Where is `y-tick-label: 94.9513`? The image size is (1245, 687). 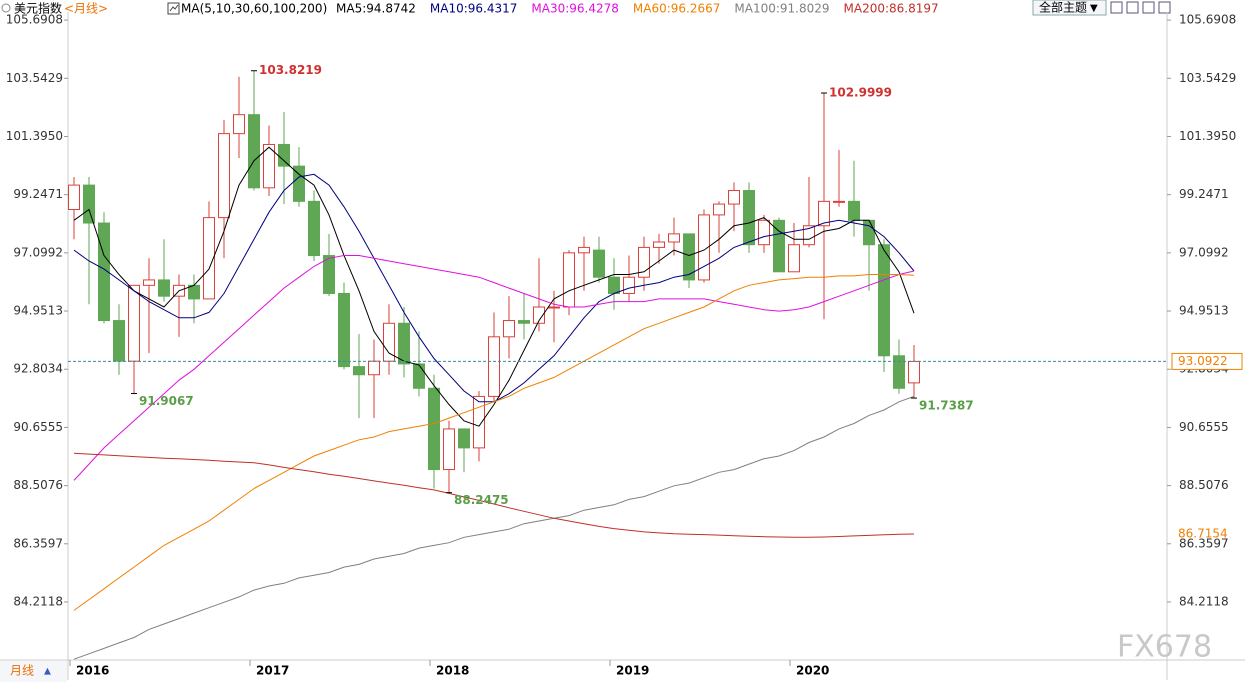 y-tick-label: 94.9513 is located at coordinates (38, 311).